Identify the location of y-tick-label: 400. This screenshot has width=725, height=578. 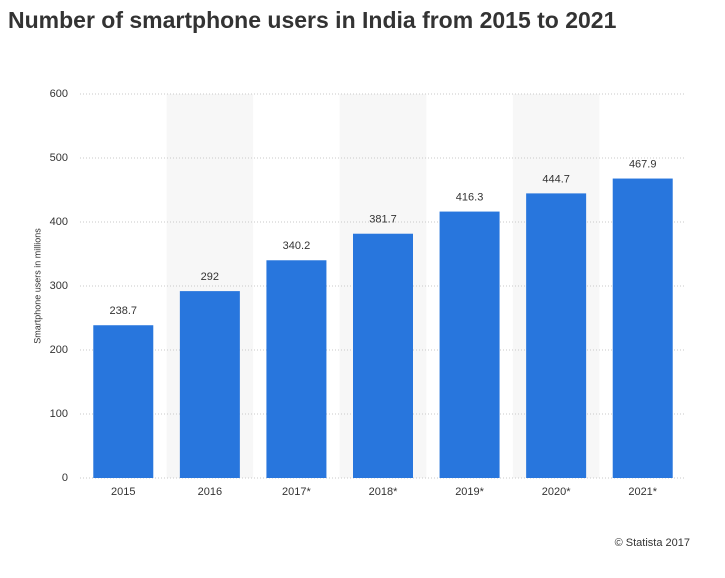
(59, 222).